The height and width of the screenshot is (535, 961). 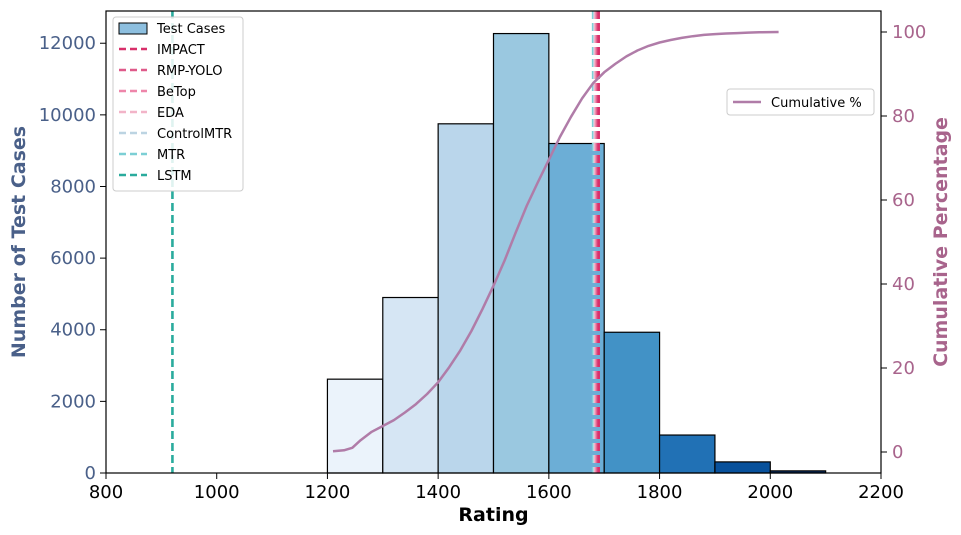 What do you see at coordinates (181, 50) in the screenshot?
I see `legend-label-impact: IMPACT` at bounding box center [181, 50].